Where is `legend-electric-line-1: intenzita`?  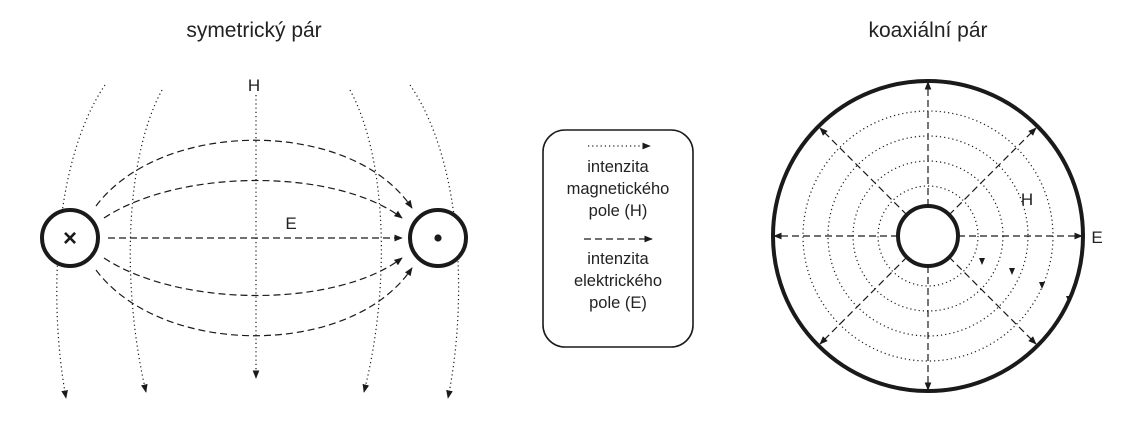 legend-electric-line-1: intenzita is located at coordinates (618, 259).